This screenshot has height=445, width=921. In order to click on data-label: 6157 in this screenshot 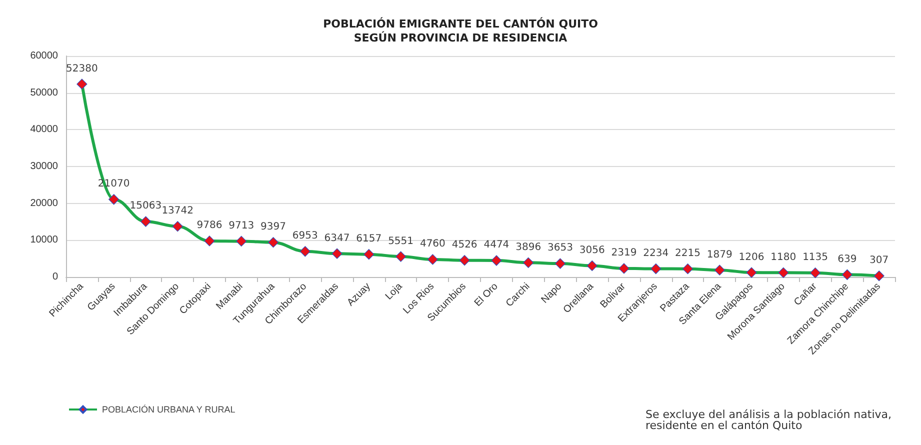, I will do `click(369, 239)`.